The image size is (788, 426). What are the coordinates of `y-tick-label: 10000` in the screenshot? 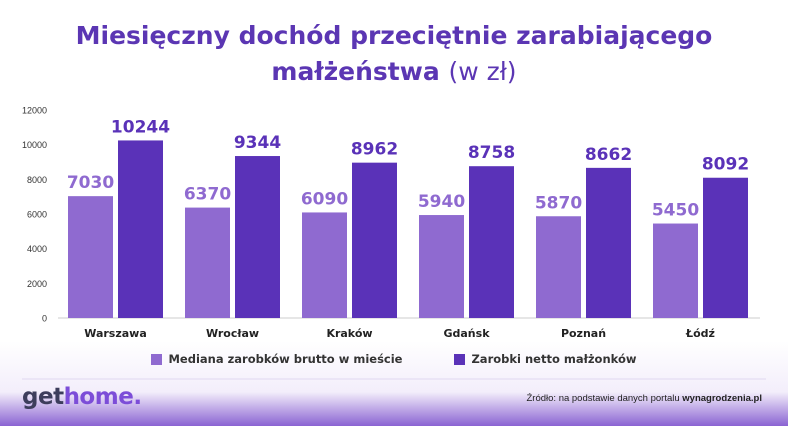 It's located at (34, 145).